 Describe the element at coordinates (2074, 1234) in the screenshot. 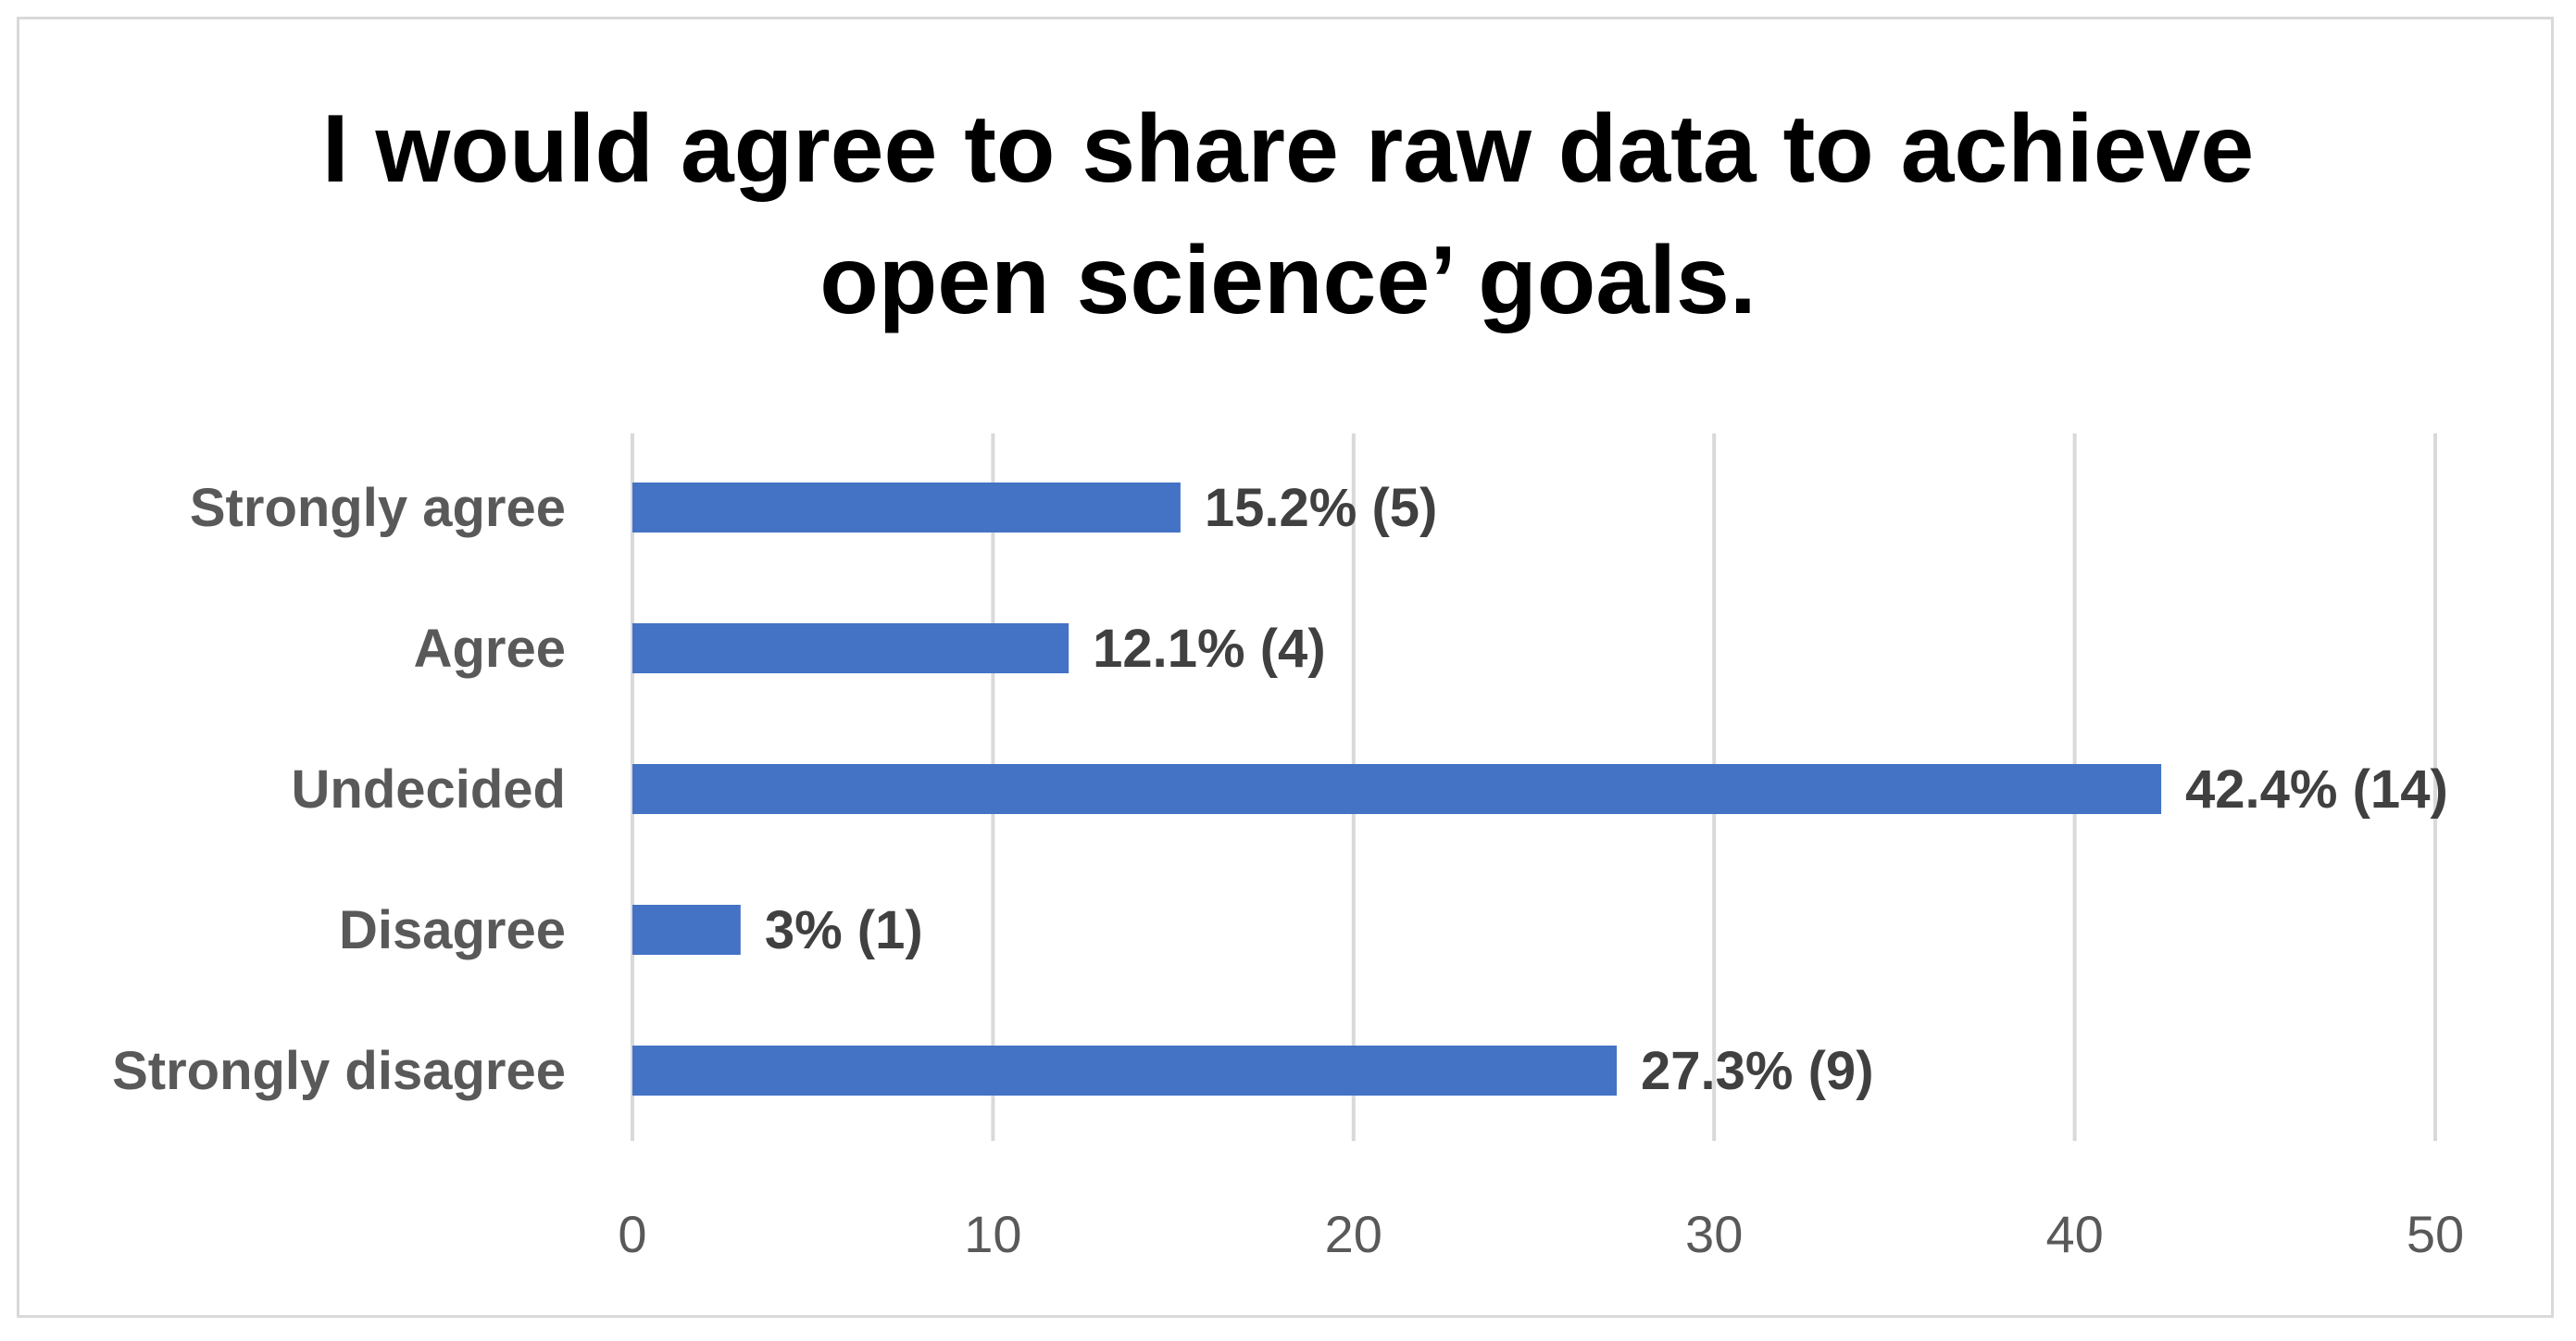

I see `x-tick-label: 40` at that location.